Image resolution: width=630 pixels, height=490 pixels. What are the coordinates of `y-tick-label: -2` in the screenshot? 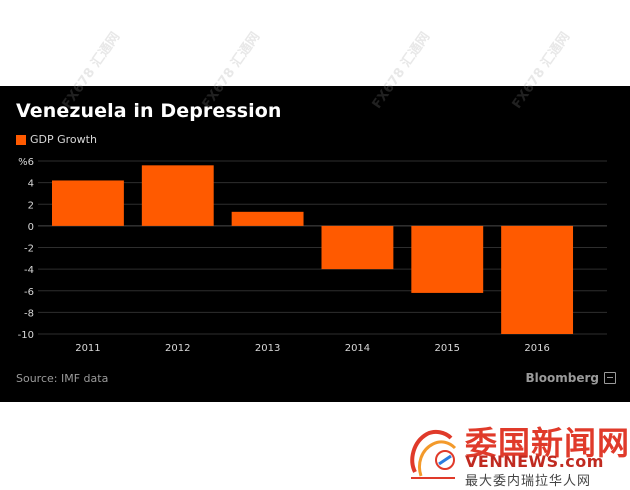 It's located at (29, 249).